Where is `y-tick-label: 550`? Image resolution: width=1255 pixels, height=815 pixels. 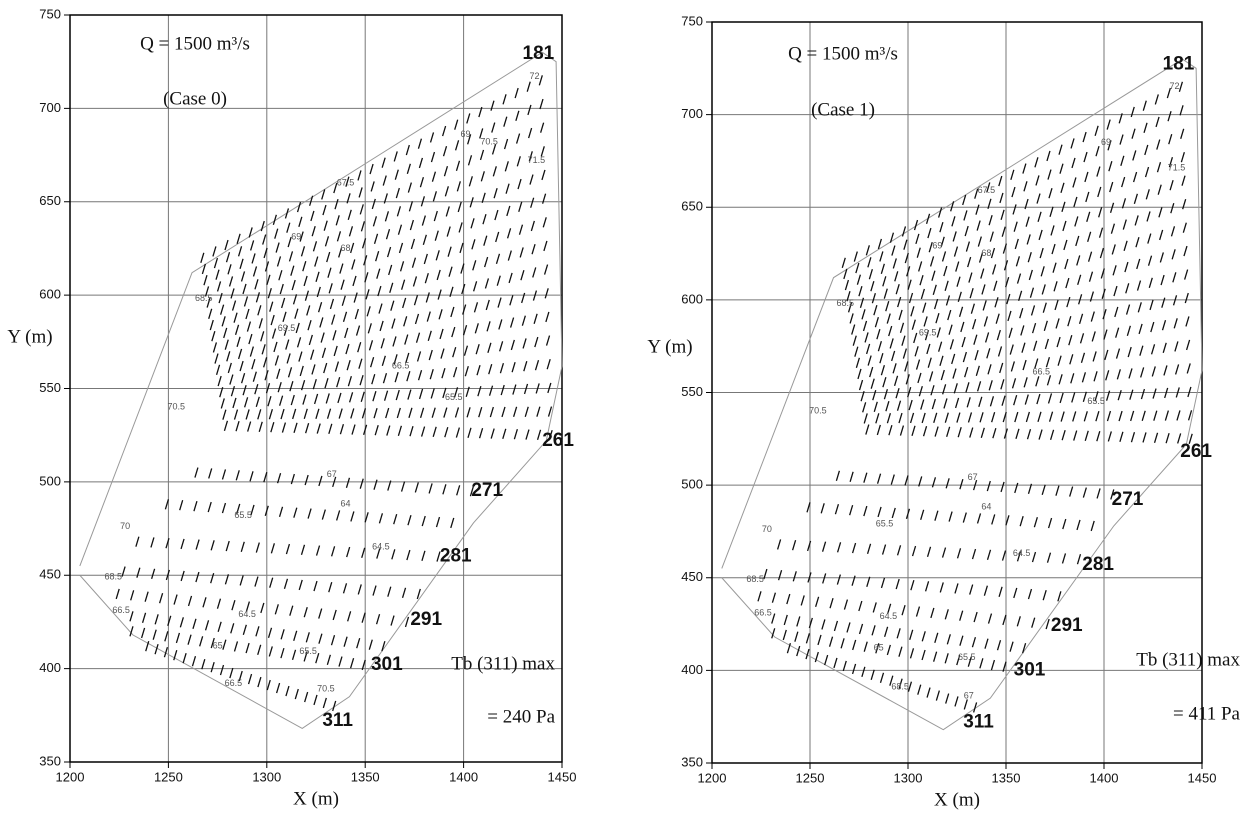 y-tick-label: 550 is located at coordinates (692, 391).